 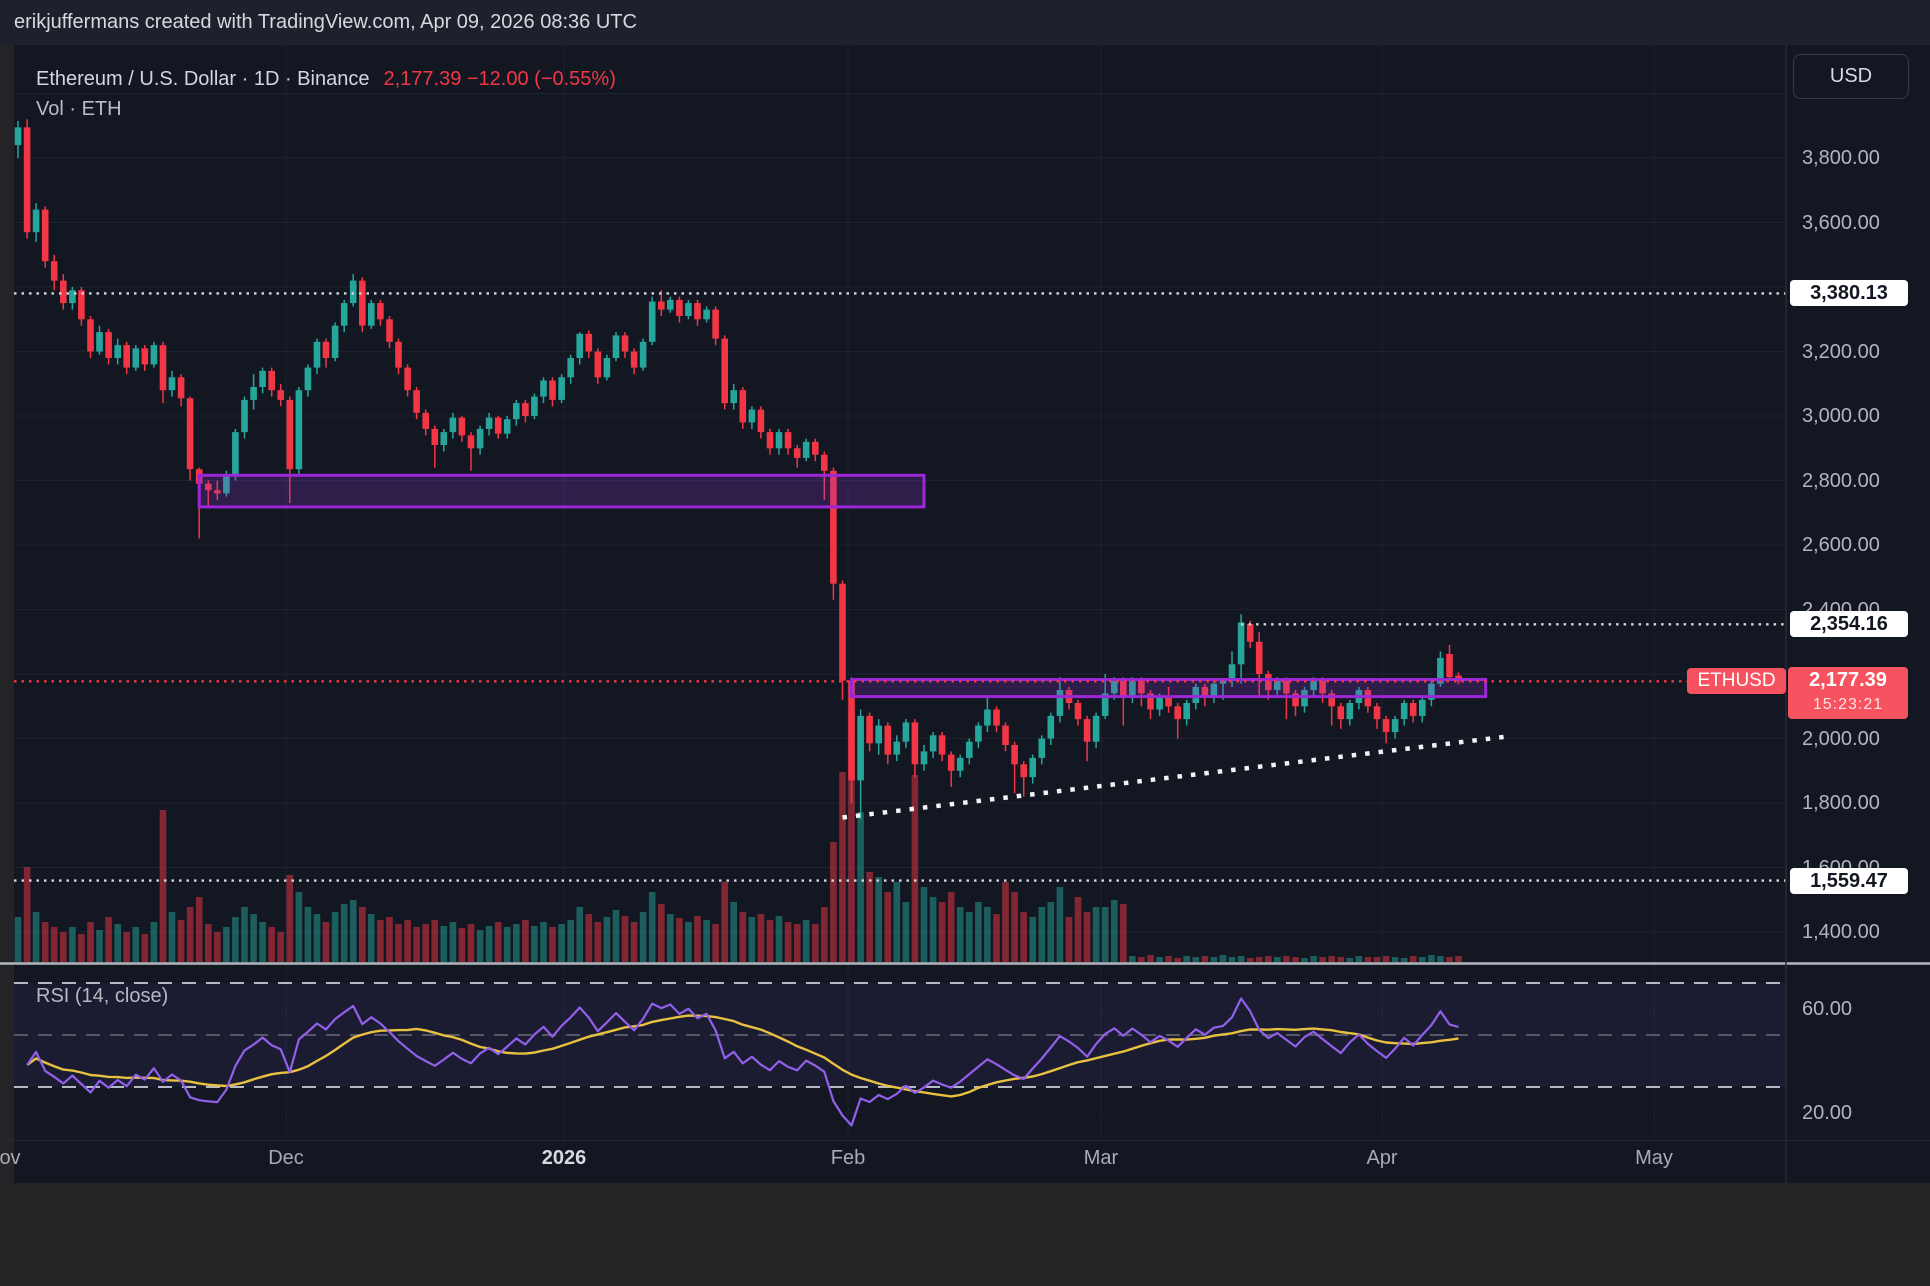 What do you see at coordinates (1841, 481) in the screenshot?
I see `price-tick: 2,800.00` at bounding box center [1841, 481].